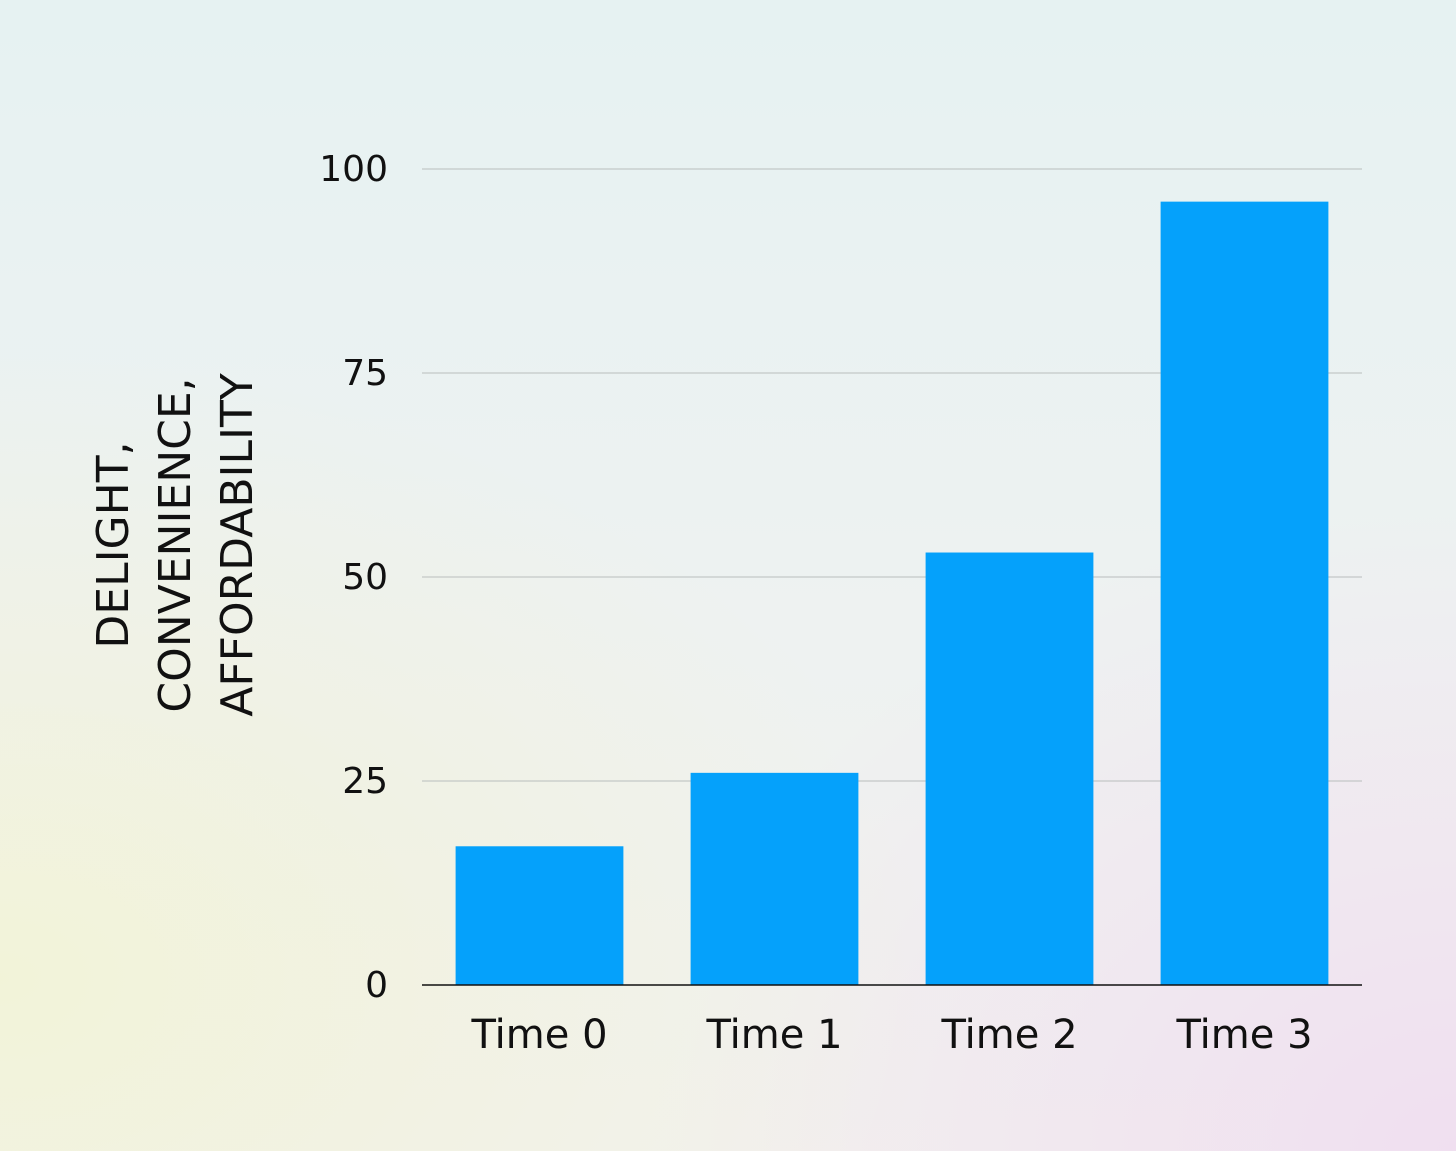  I want to click on y-axis-label: DELIGHT, CONVENIENCE, AFFORDABILITY, so click(175, 545).